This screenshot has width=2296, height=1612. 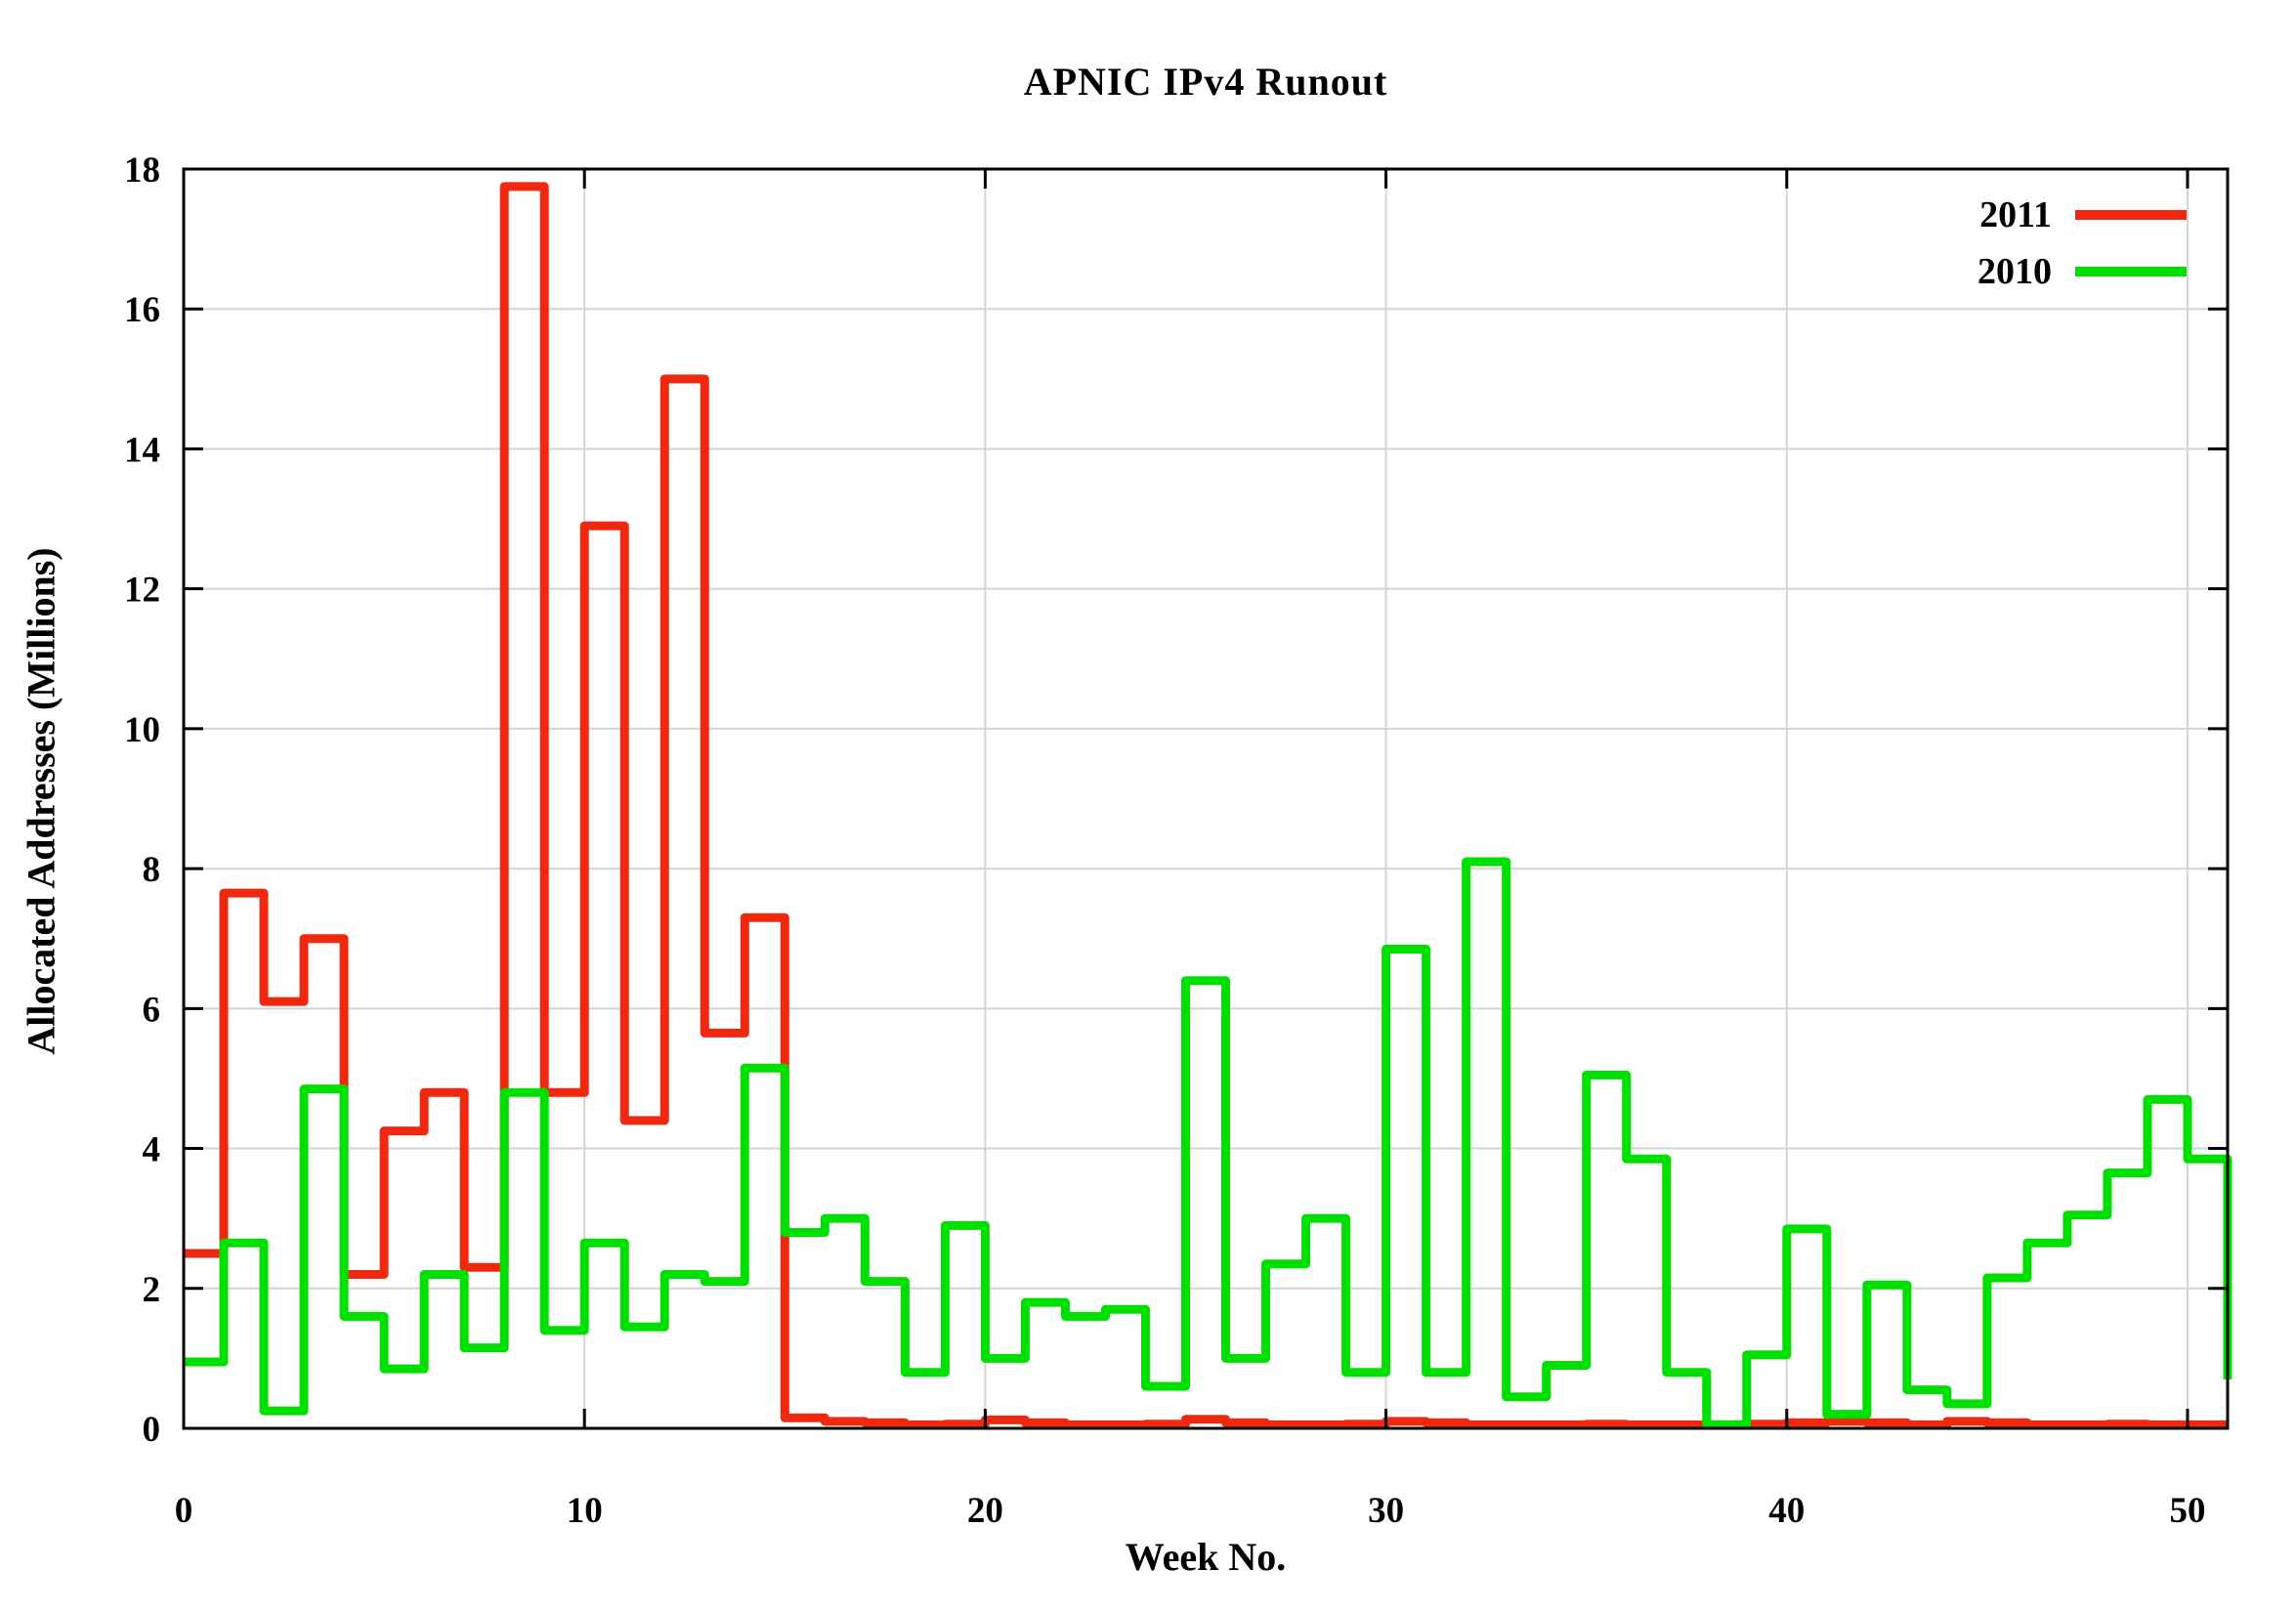 I want to click on y-tick-label-8: 8, so click(x=152, y=870).